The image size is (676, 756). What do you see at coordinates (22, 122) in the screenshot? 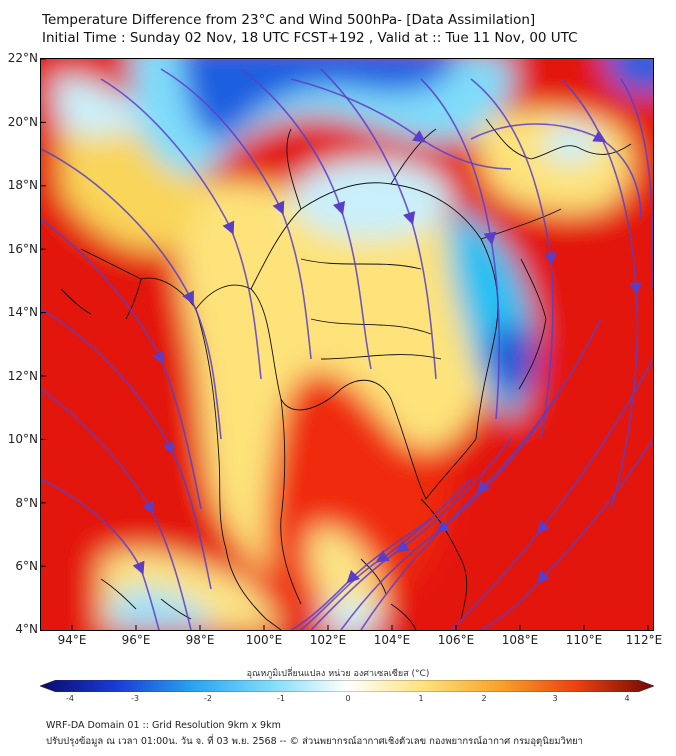
I see `lat-label-20n: 20°N` at bounding box center [22, 122].